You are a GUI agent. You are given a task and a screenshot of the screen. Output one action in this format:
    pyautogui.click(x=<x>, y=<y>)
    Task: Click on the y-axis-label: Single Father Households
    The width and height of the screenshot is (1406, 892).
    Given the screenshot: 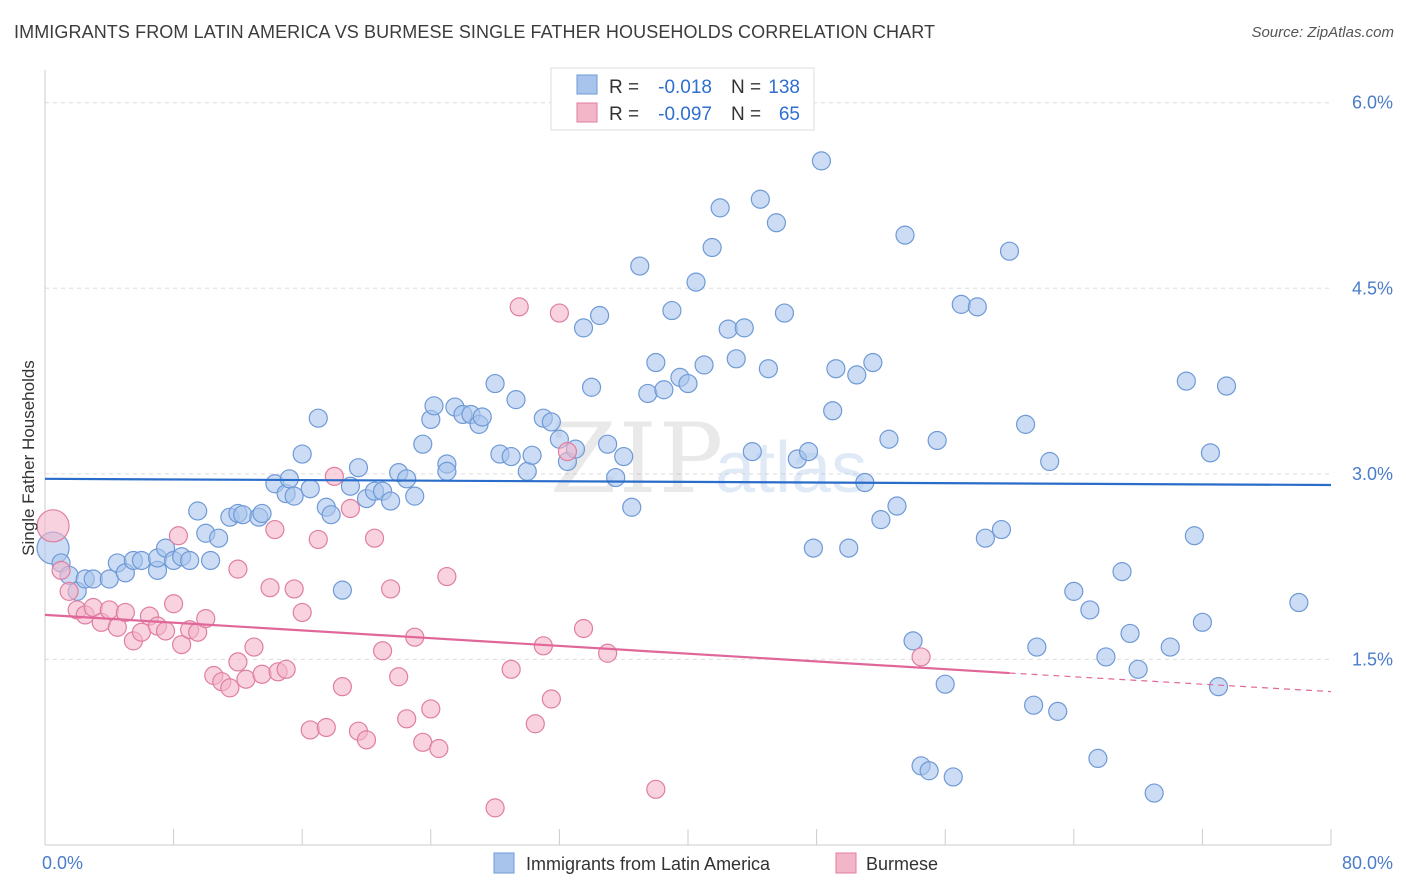 What is the action you would take?
    pyautogui.click(x=28, y=458)
    